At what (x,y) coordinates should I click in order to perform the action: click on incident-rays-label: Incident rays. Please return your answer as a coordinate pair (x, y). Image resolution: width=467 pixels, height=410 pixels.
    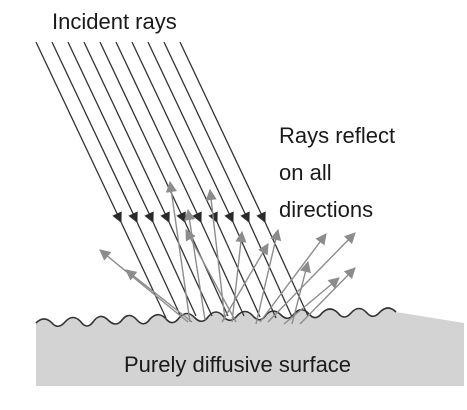
    Looking at the image, I should click on (114, 21).